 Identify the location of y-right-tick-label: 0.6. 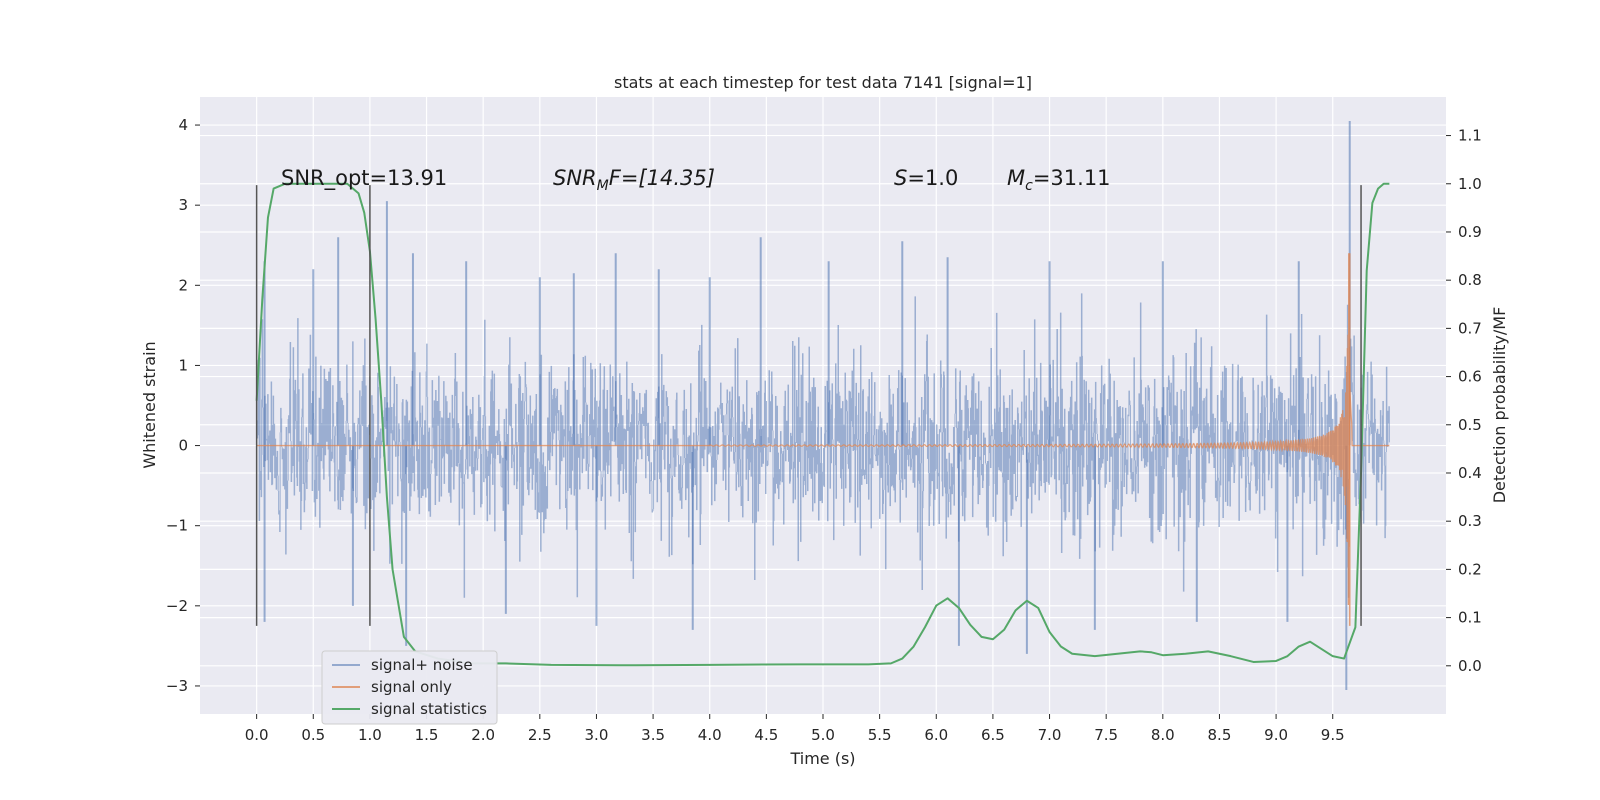
(1470, 377).